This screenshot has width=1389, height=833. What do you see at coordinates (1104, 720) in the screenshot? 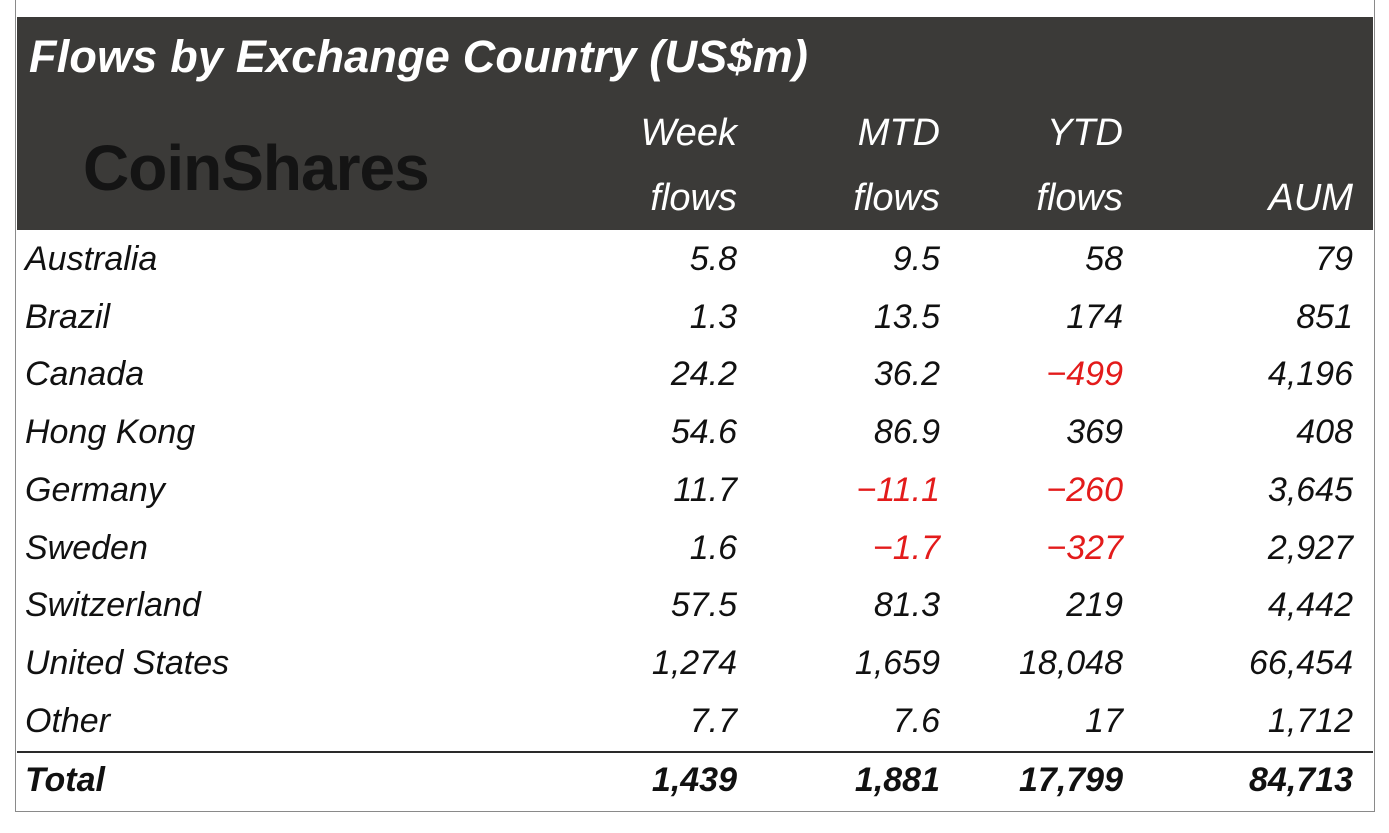
I see `ytd-flows-cell: 17` at bounding box center [1104, 720].